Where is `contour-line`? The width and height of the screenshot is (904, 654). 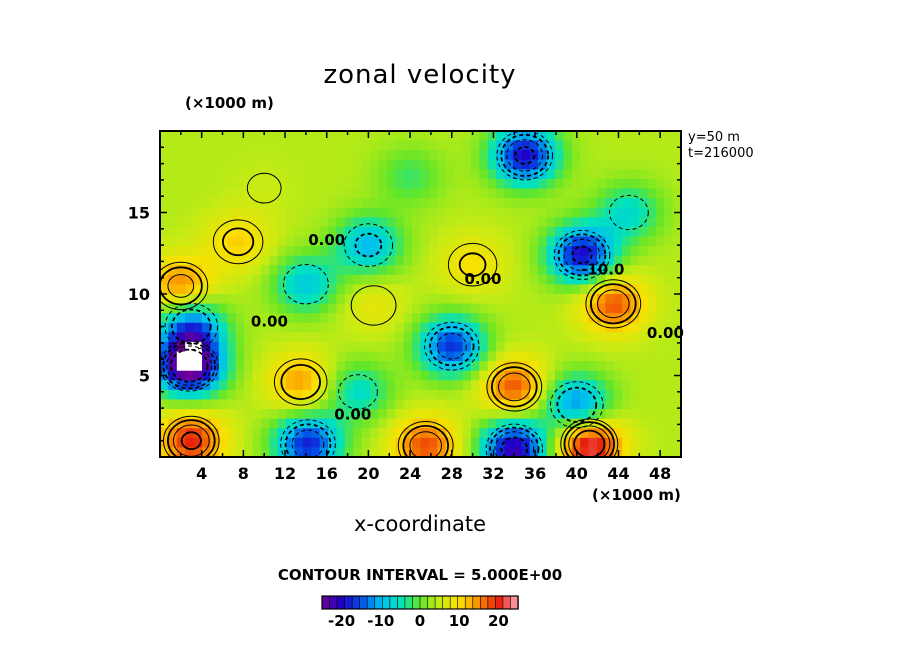 contour-line is located at coordinates (191, 438).